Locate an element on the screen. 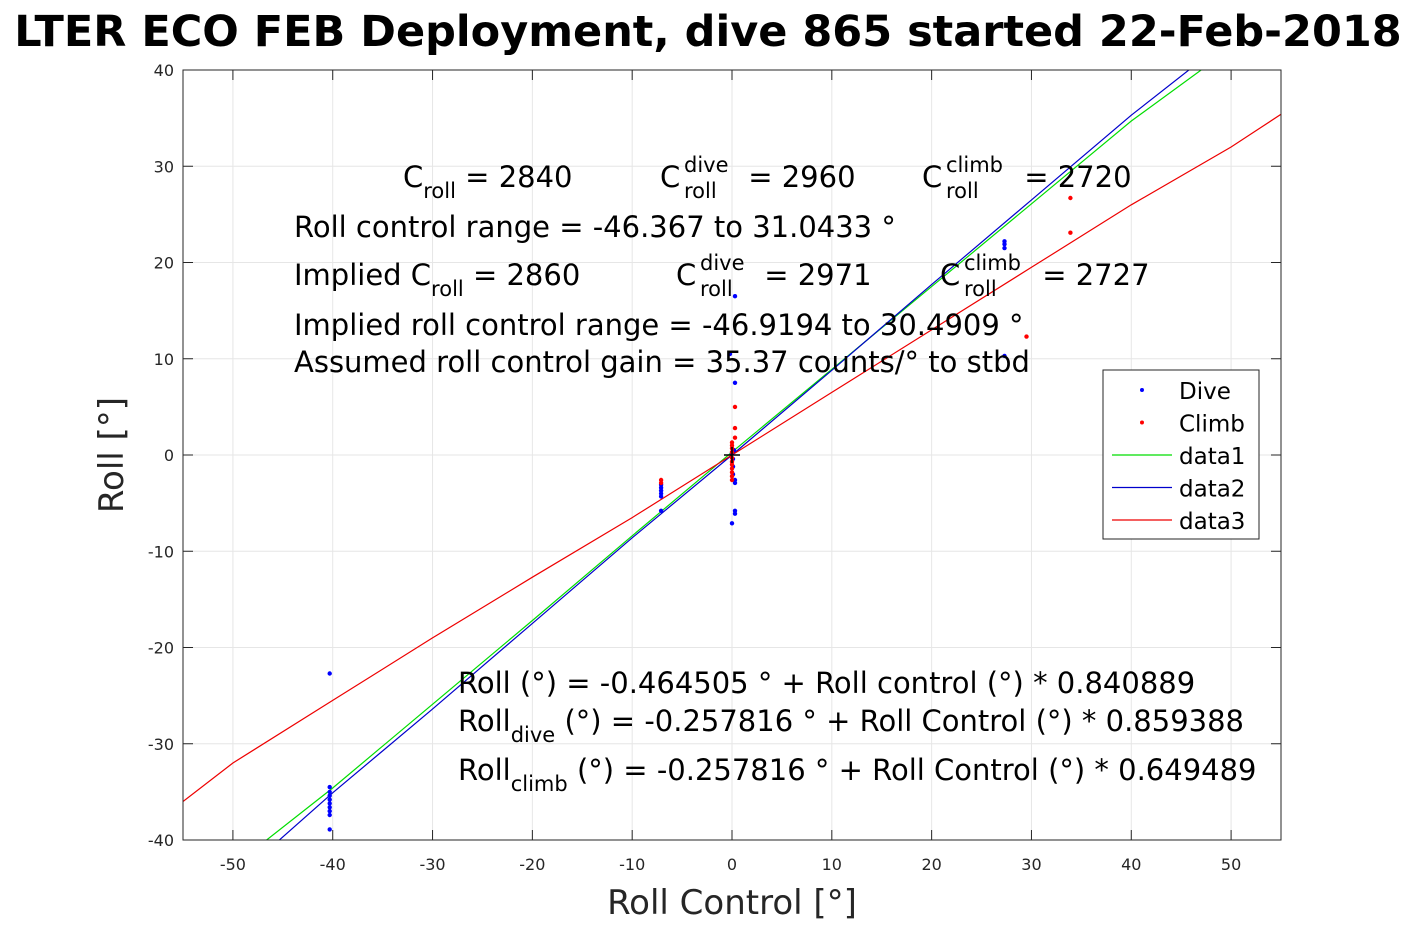 The width and height of the screenshot is (1417, 945). x-tick-label: 10 is located at coordinates (832, 864).